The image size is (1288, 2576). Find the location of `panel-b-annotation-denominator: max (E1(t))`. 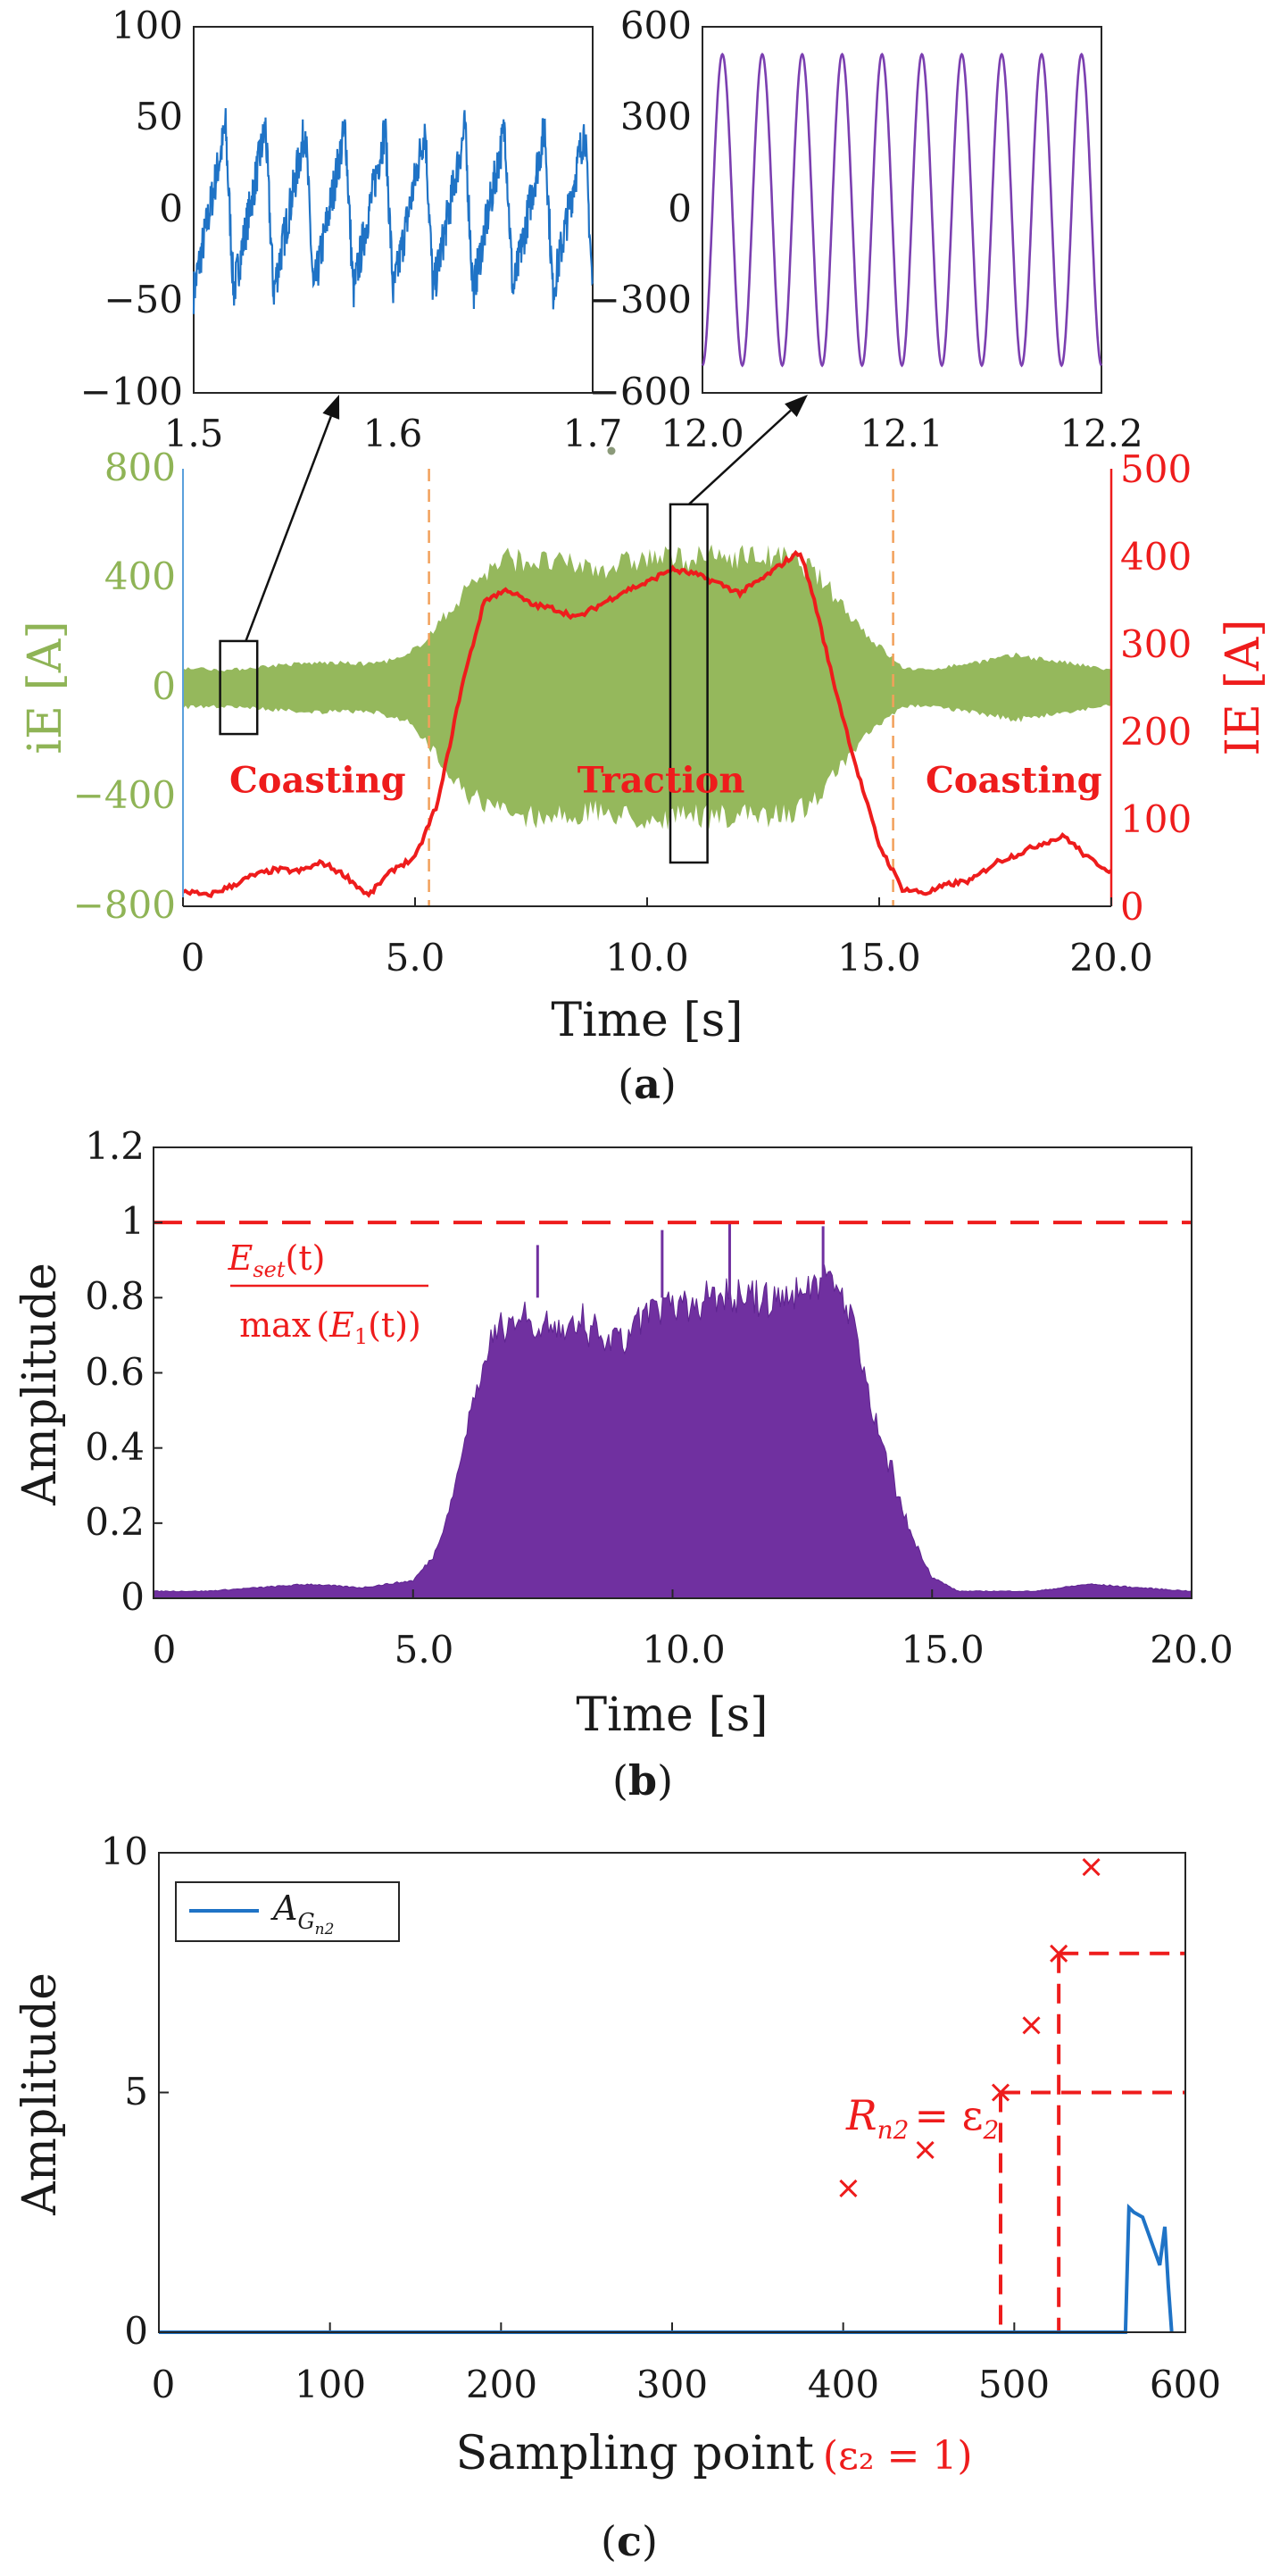

panel-b-annotation-denominator: max (E1(t)) is located at coordinates (330, 1327).